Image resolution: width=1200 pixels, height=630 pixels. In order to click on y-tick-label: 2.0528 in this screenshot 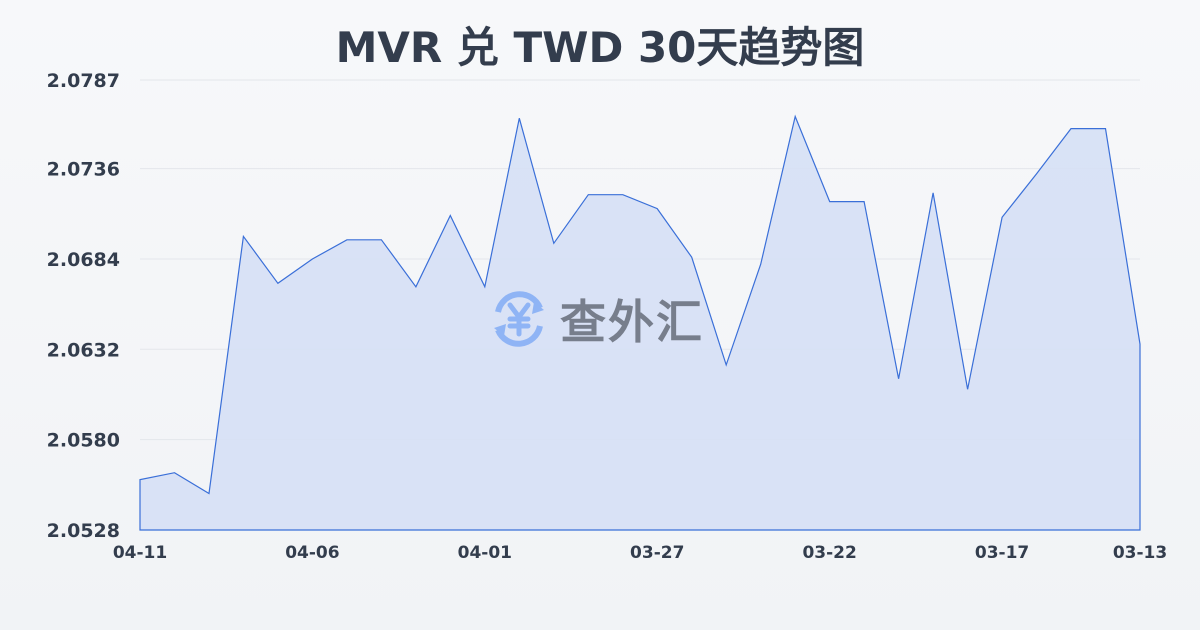, I will do `click(83, 531)`.